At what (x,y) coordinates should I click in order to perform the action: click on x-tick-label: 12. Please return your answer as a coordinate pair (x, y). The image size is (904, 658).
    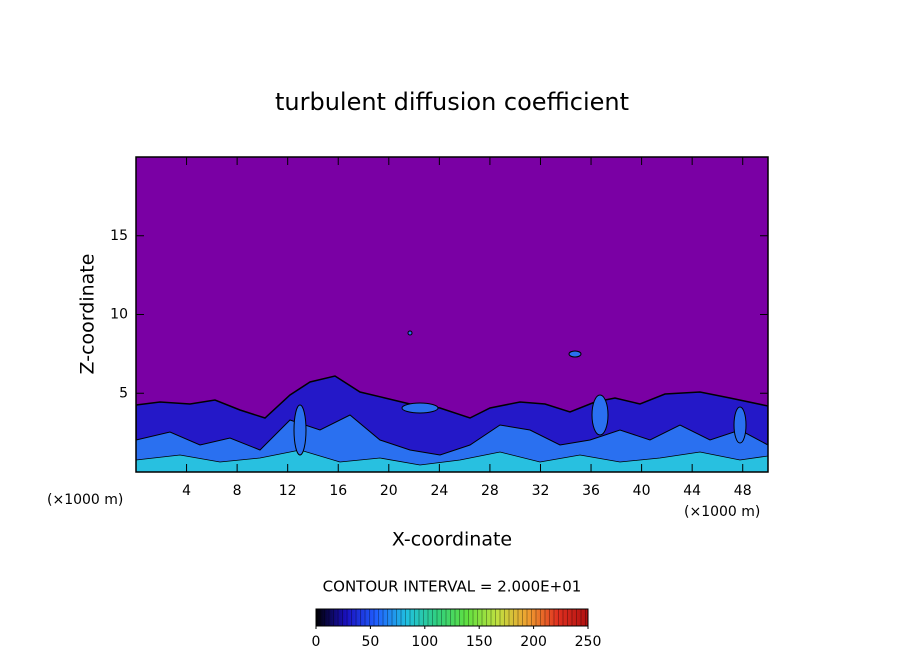
    Looking at the image, I should click on (288, 491).